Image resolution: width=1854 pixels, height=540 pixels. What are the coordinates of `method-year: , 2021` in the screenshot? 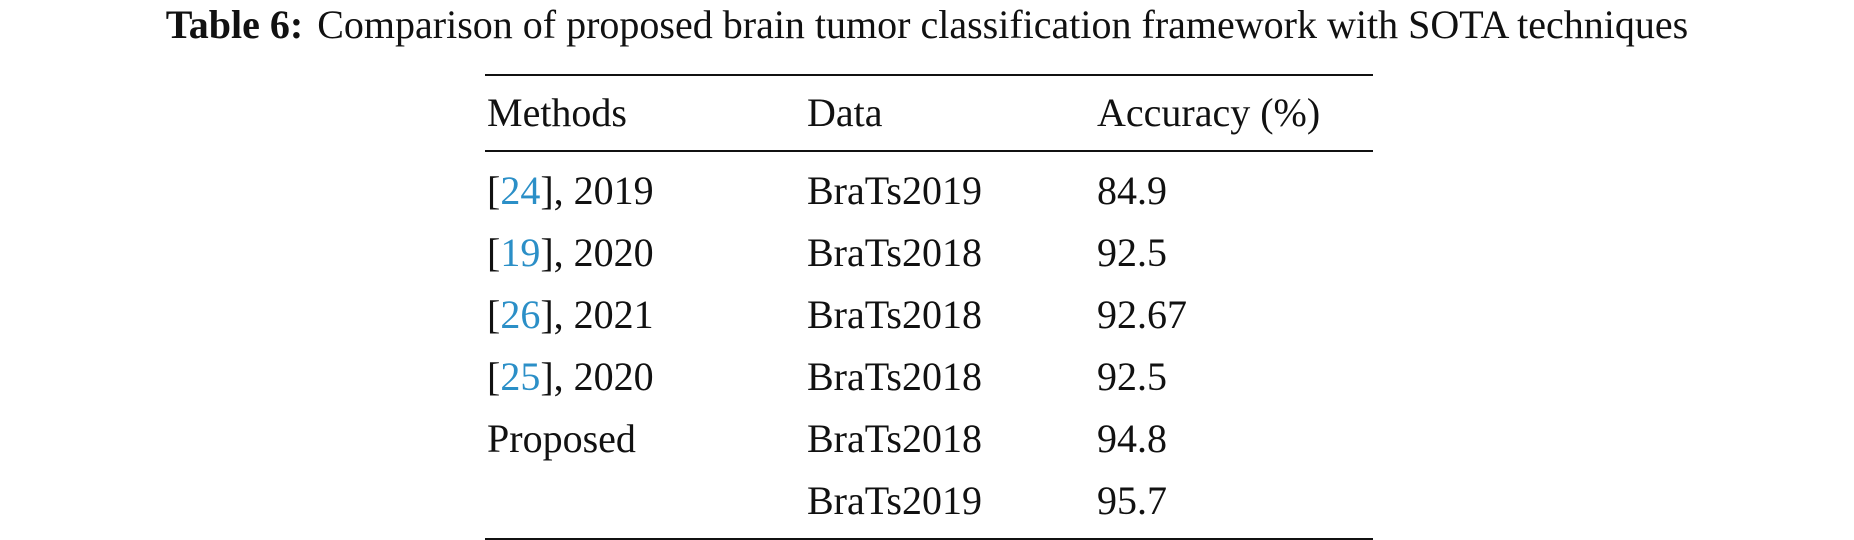 It's located at (603, 314).